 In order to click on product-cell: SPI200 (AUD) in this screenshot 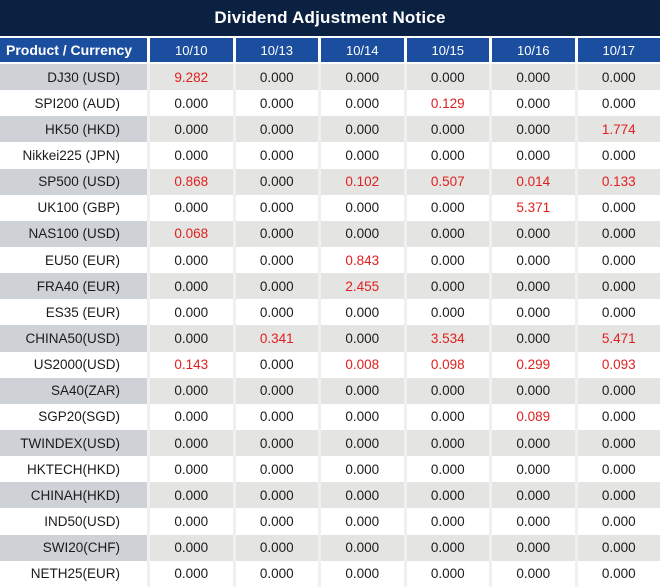, I will do `click(73, 103)`.